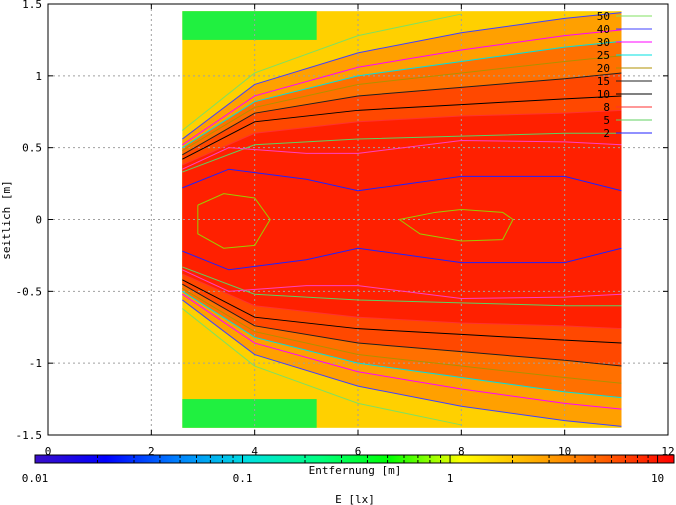 The image size is (676, 505). Describe the element at coordinates (32, 5) in the screenshot. I see `y-tick-label: 1.5` at that location.